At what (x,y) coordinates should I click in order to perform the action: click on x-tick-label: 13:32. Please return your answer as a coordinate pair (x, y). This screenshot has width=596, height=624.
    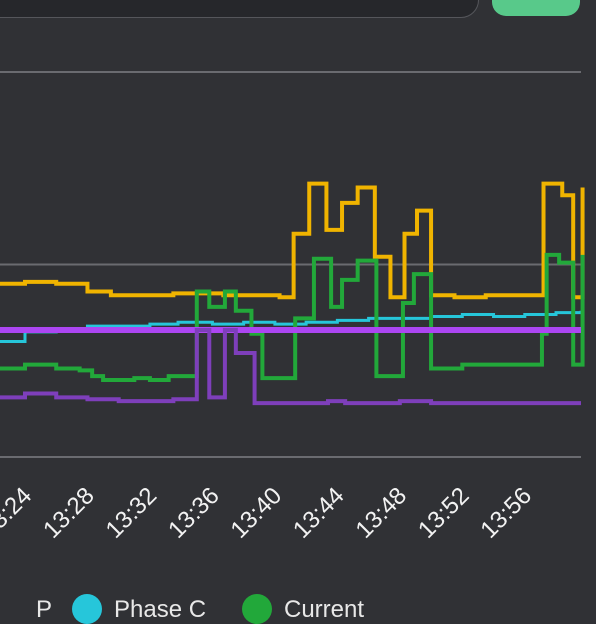
    Looking at the image, I should click on (132, 513).